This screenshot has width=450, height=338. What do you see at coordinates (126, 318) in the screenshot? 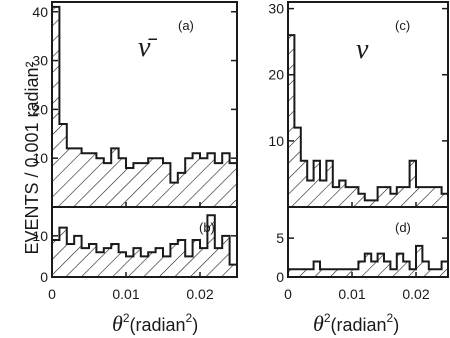
I see `x-axis-power-left: 2` at bounding box center [126, 318].